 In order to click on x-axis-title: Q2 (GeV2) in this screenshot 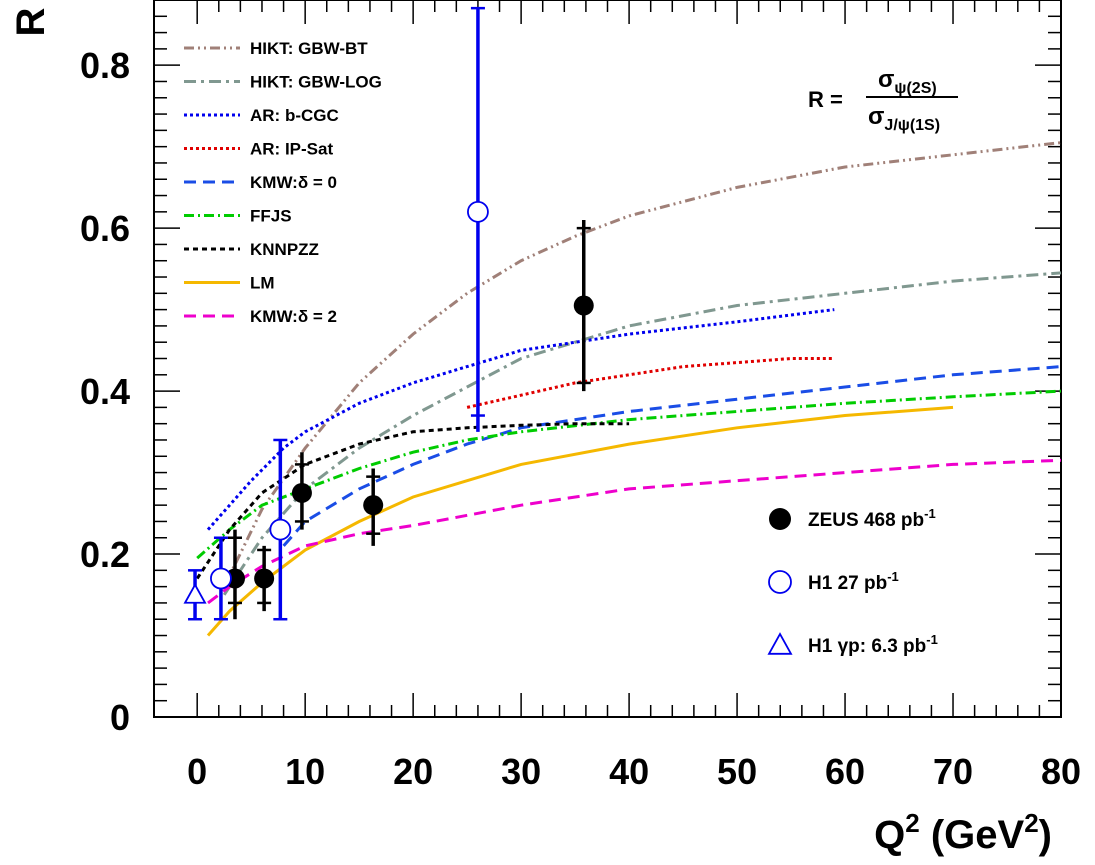, I will do `click(963, 832)`.